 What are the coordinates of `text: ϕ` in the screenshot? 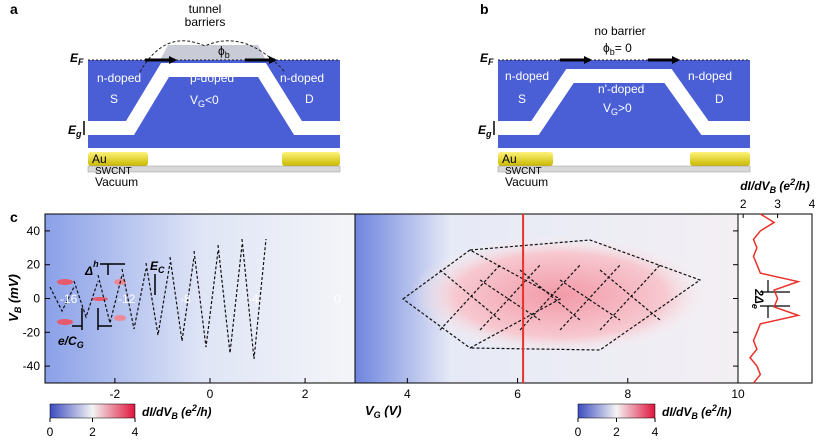 It's located at (606, 48).